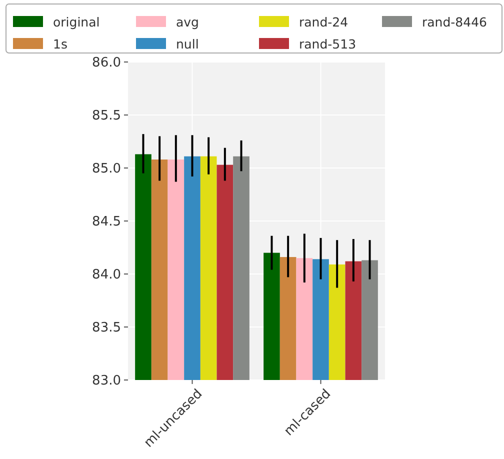 The image size is (504, 459). What do you see at coordinates (106, 275) in the screenshot?
I see `y-tick-label: 84.0` at bounding box center [106, 275].